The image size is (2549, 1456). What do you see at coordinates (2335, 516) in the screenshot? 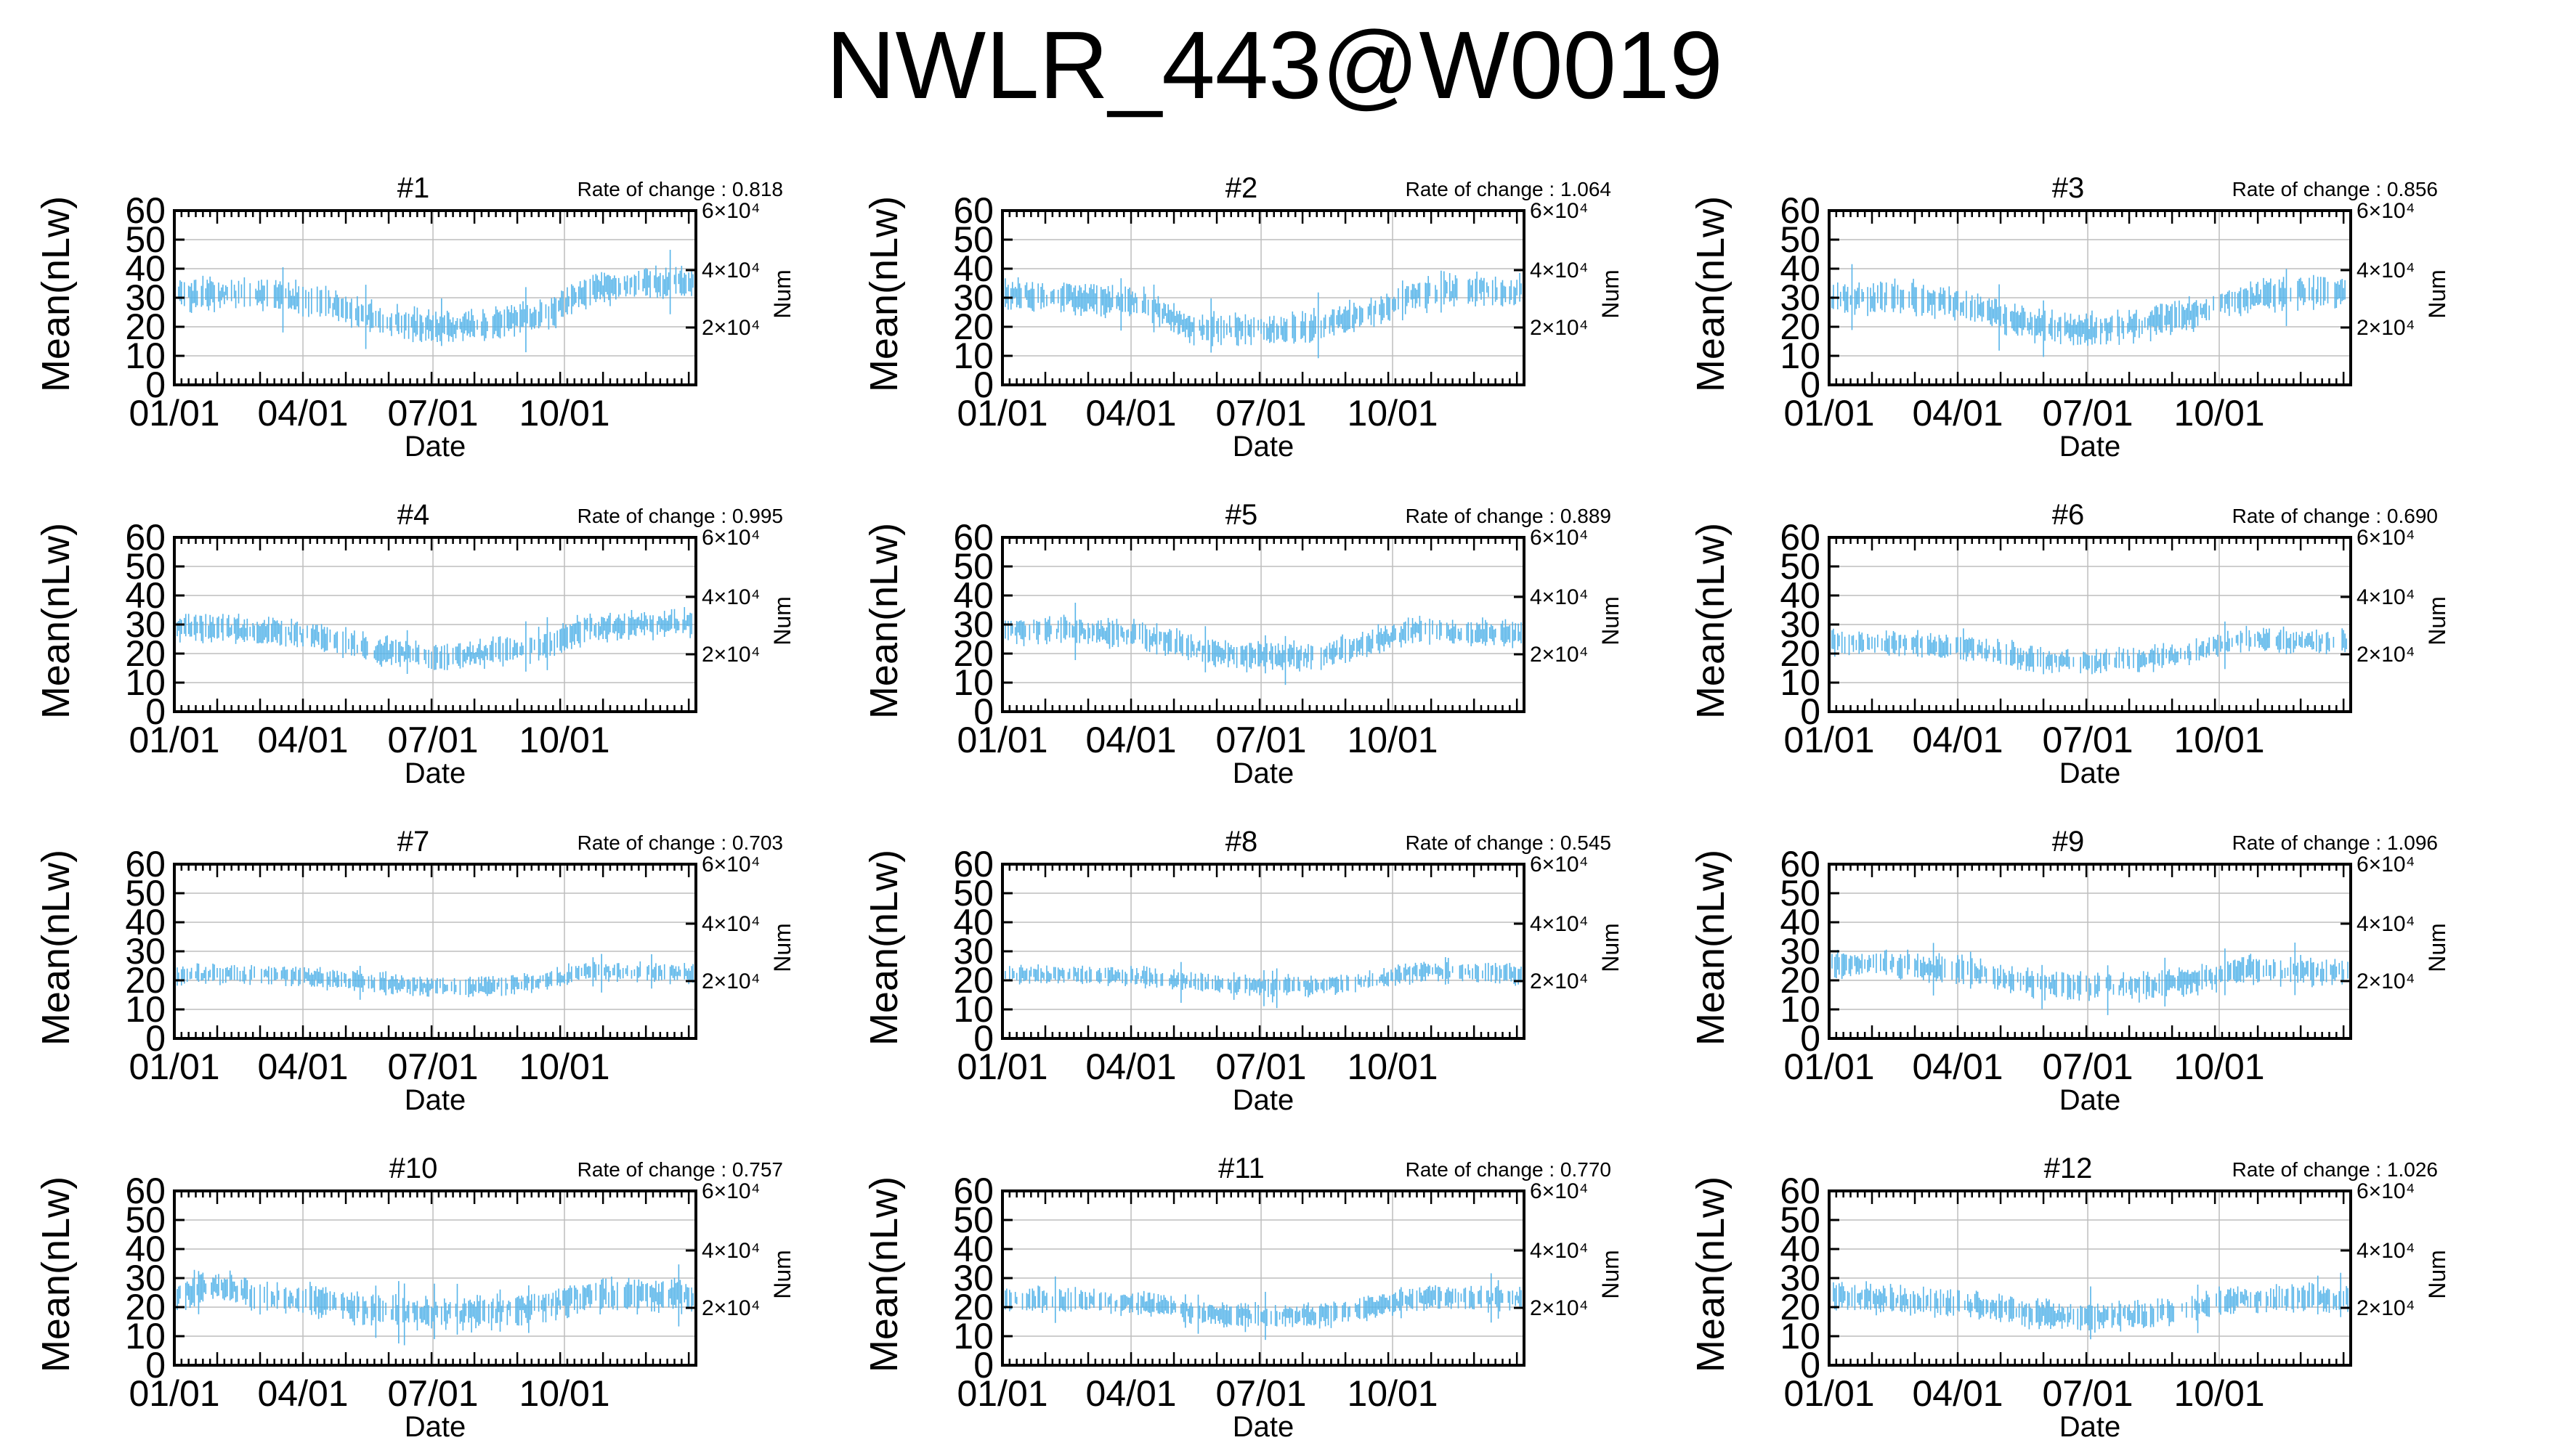
I see `rate-of-change-label: Rate of change : 0.690` at bounding box center [2335, 516].